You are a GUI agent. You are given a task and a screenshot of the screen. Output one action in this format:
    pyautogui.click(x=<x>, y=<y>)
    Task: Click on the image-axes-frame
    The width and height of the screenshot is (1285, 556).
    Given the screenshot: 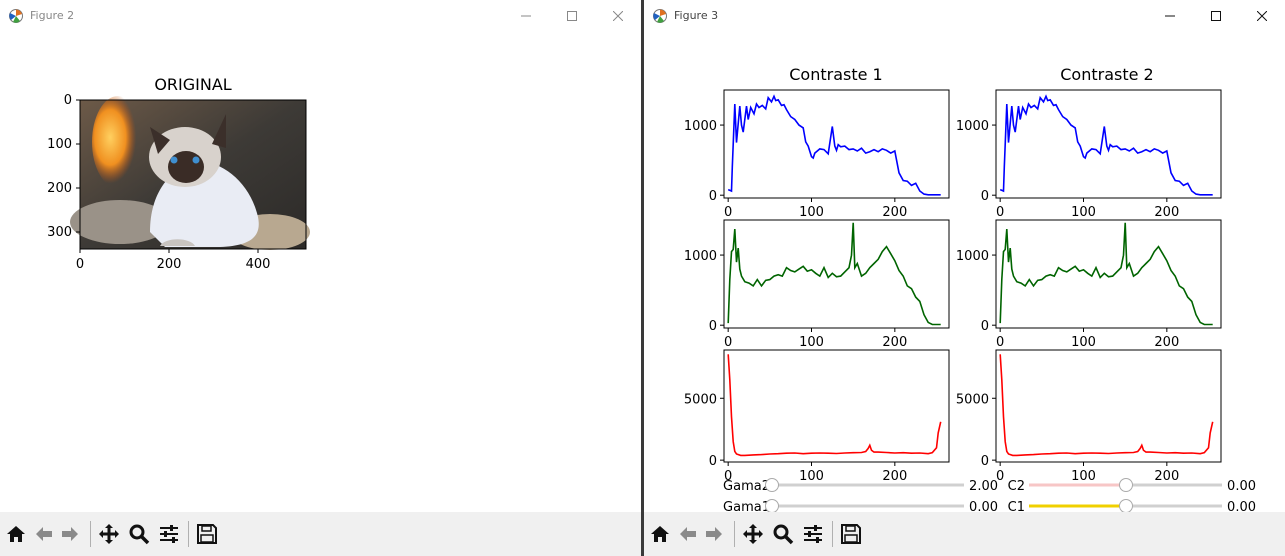 What is the action you would take?
    pyautogui.click(x=193, y=174)
    